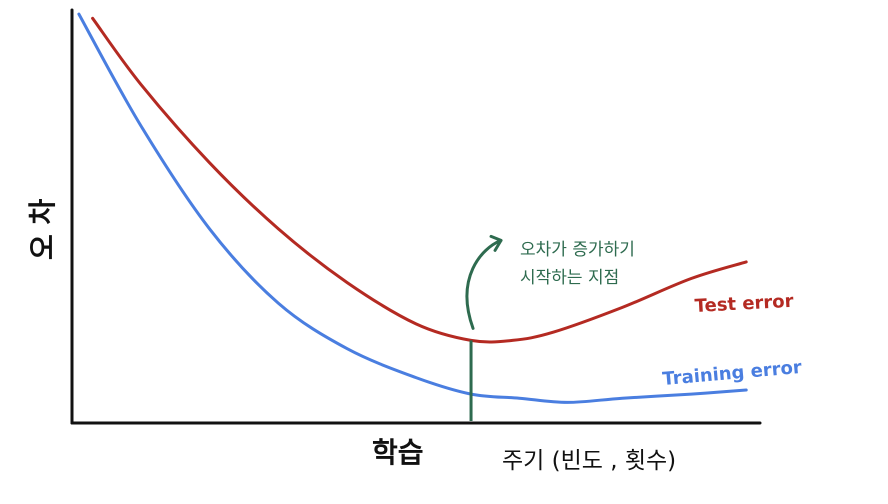 This screenshot has height=504, width=888. I want to click on test-error-label: Test error, so click(744, 304).